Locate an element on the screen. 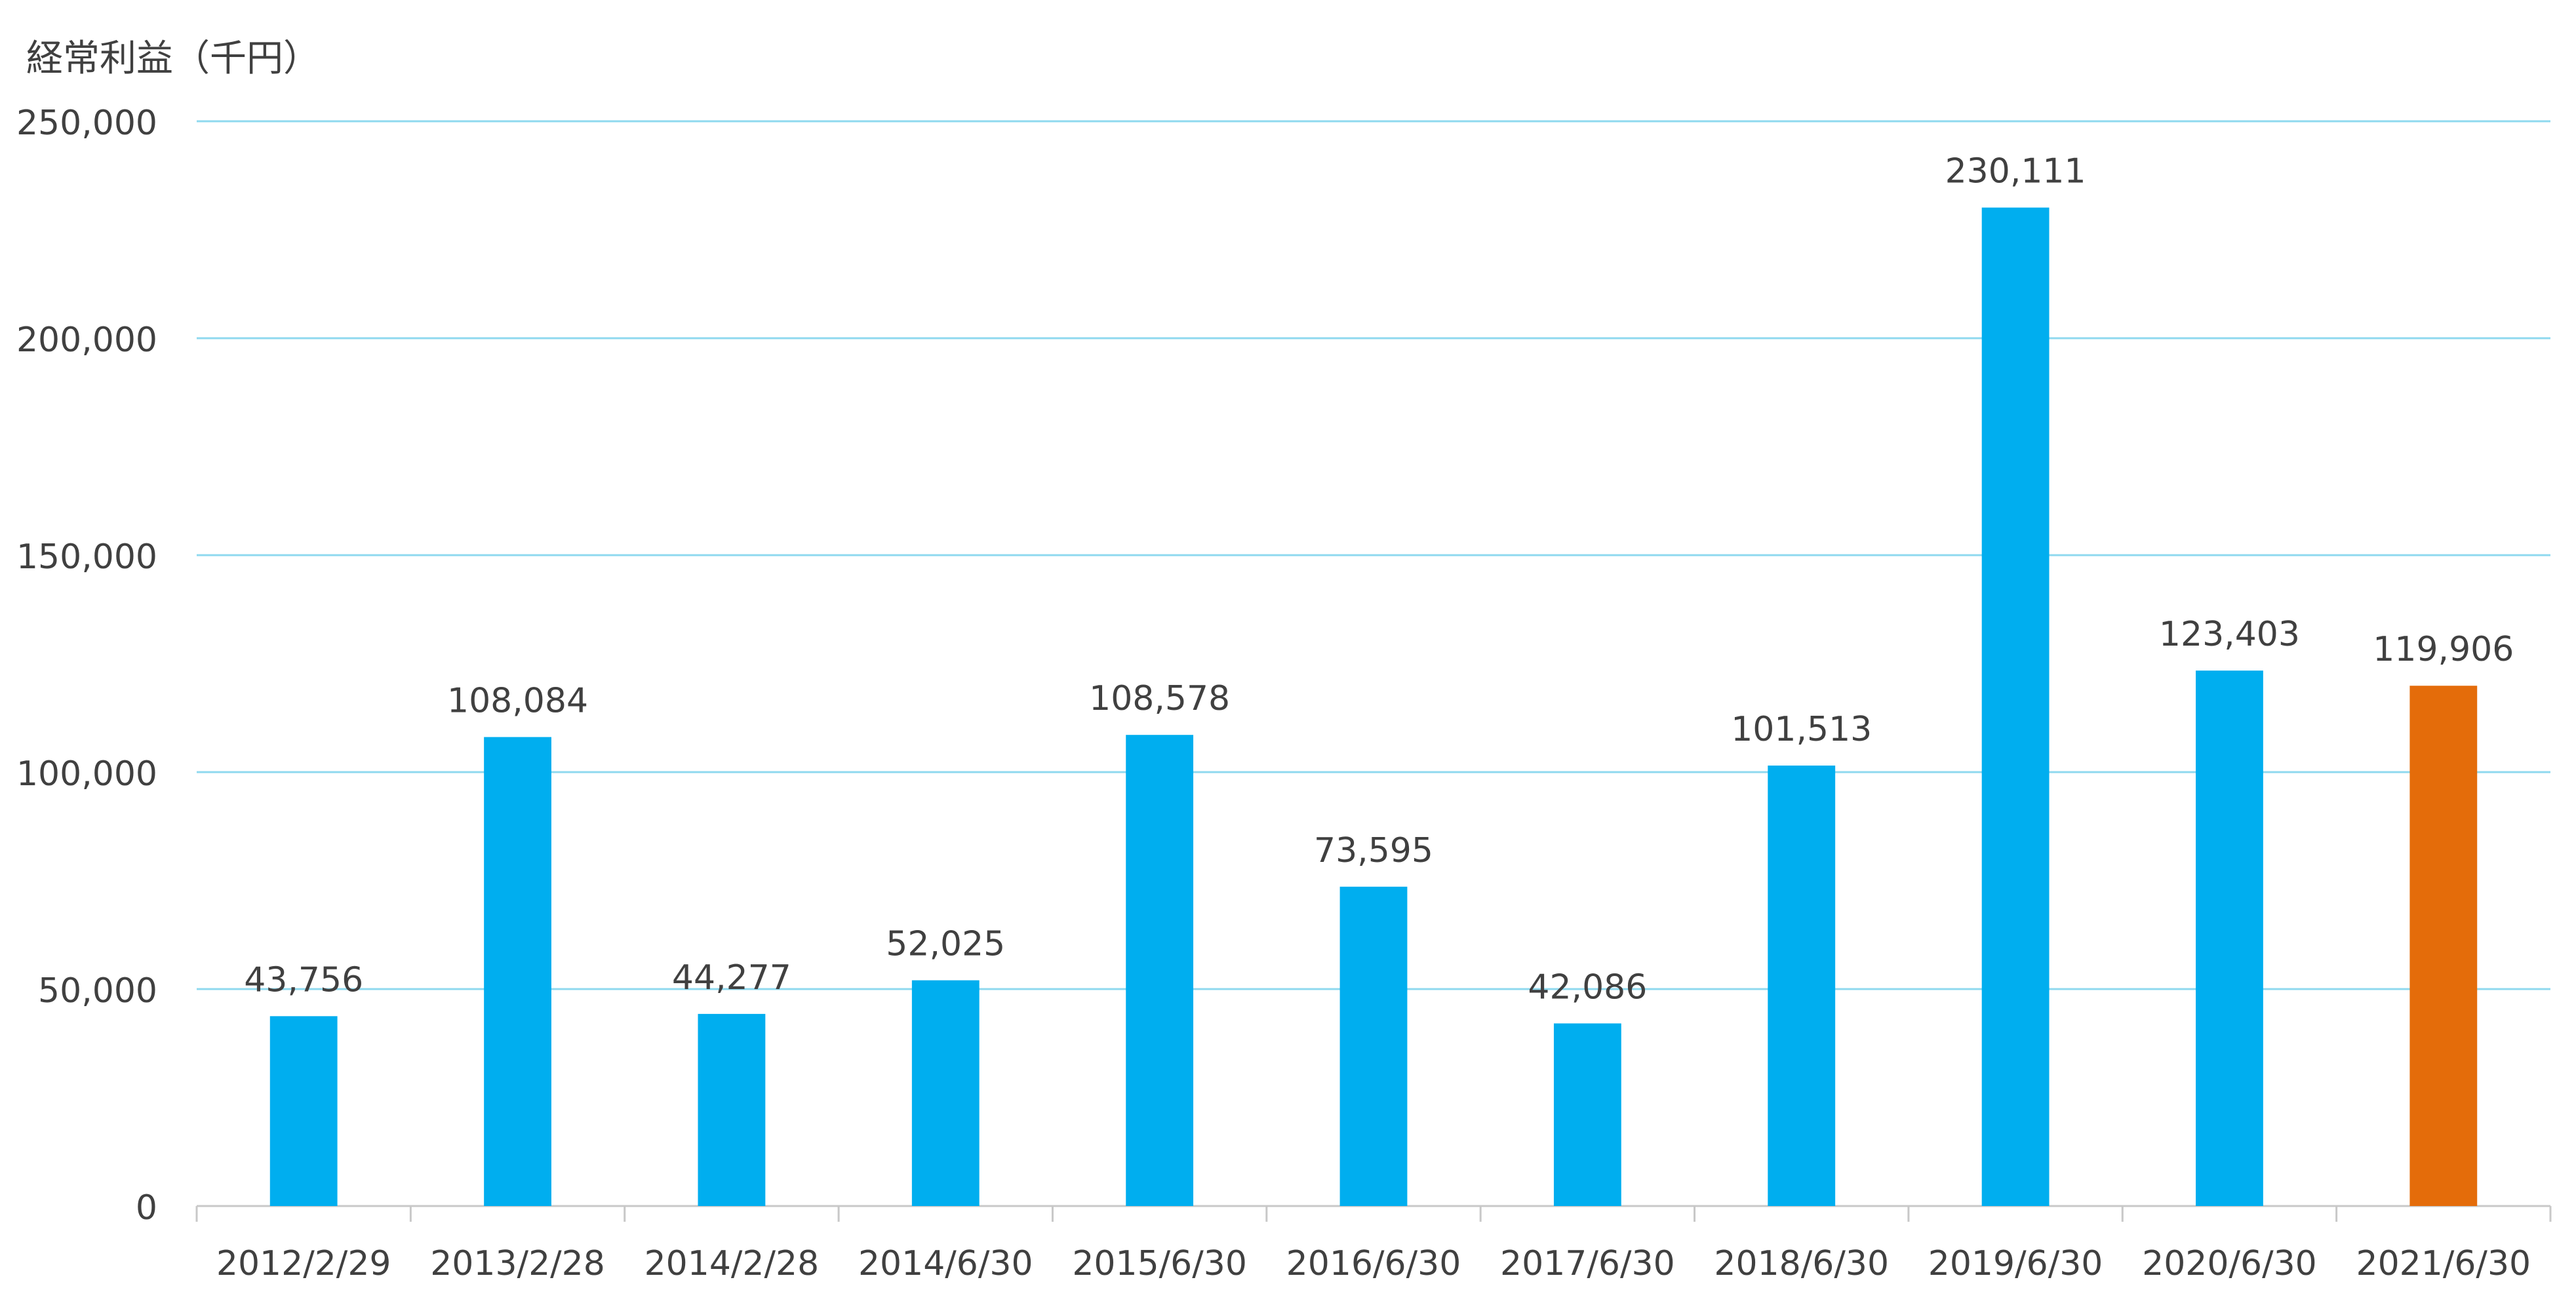 The image size is (2576, 1305). data-label: 73,595 is located at coordinates (1373, 850).